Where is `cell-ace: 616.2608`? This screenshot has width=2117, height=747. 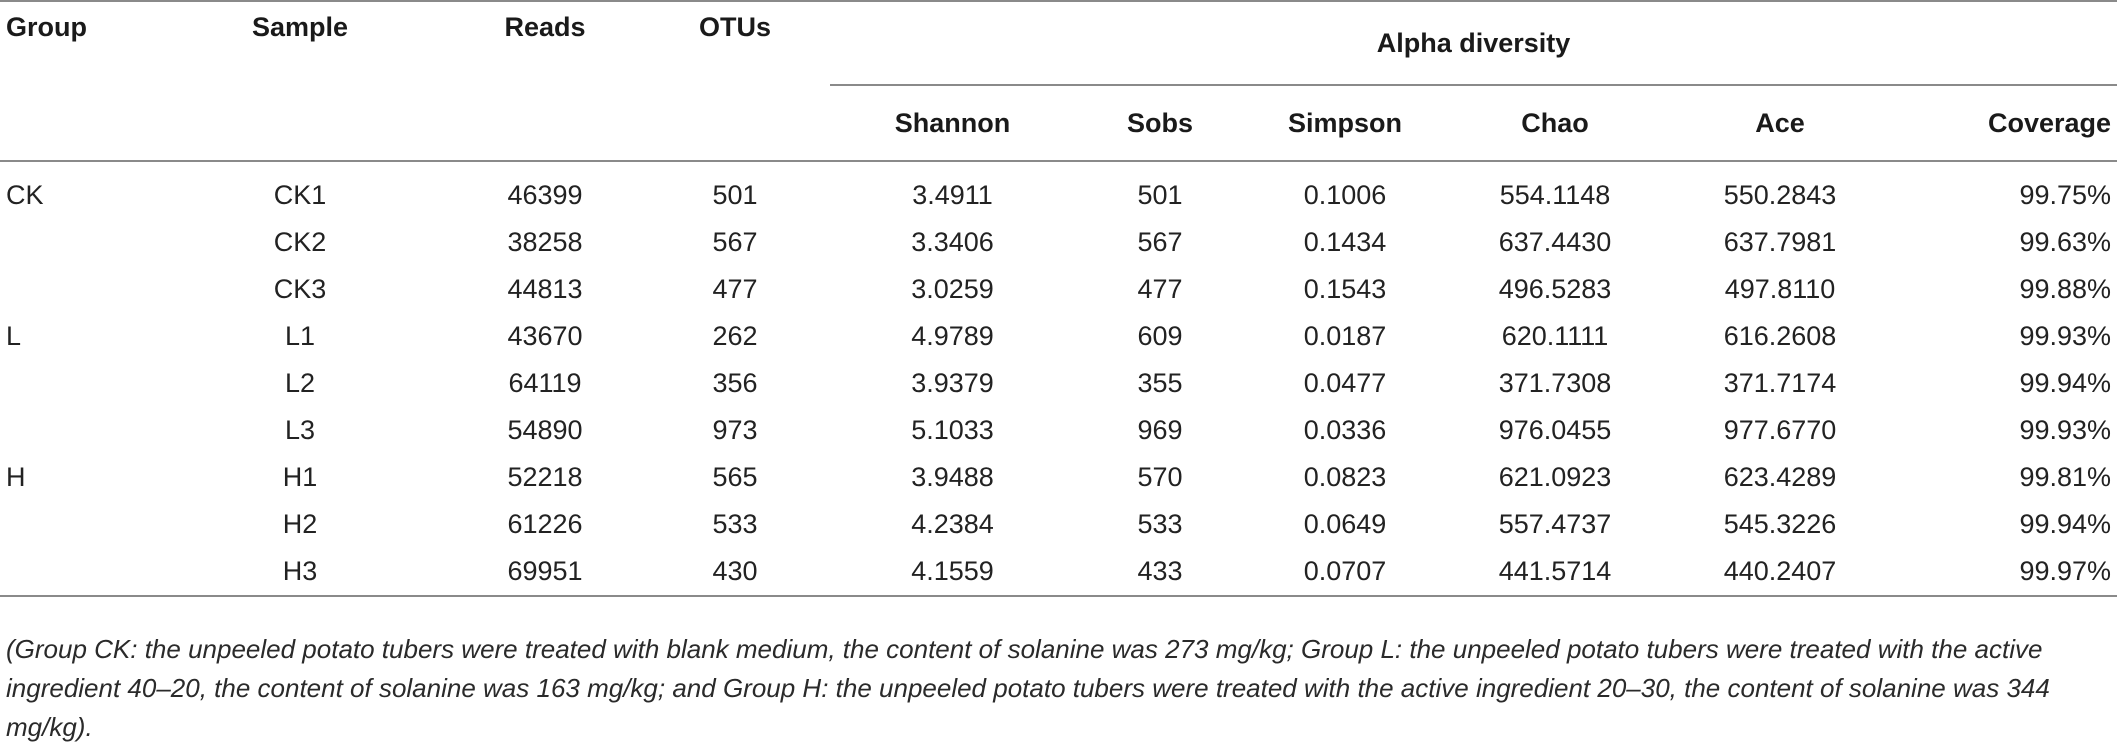 cell-ace: 616.2608 is located at coordinates (1780, 336).